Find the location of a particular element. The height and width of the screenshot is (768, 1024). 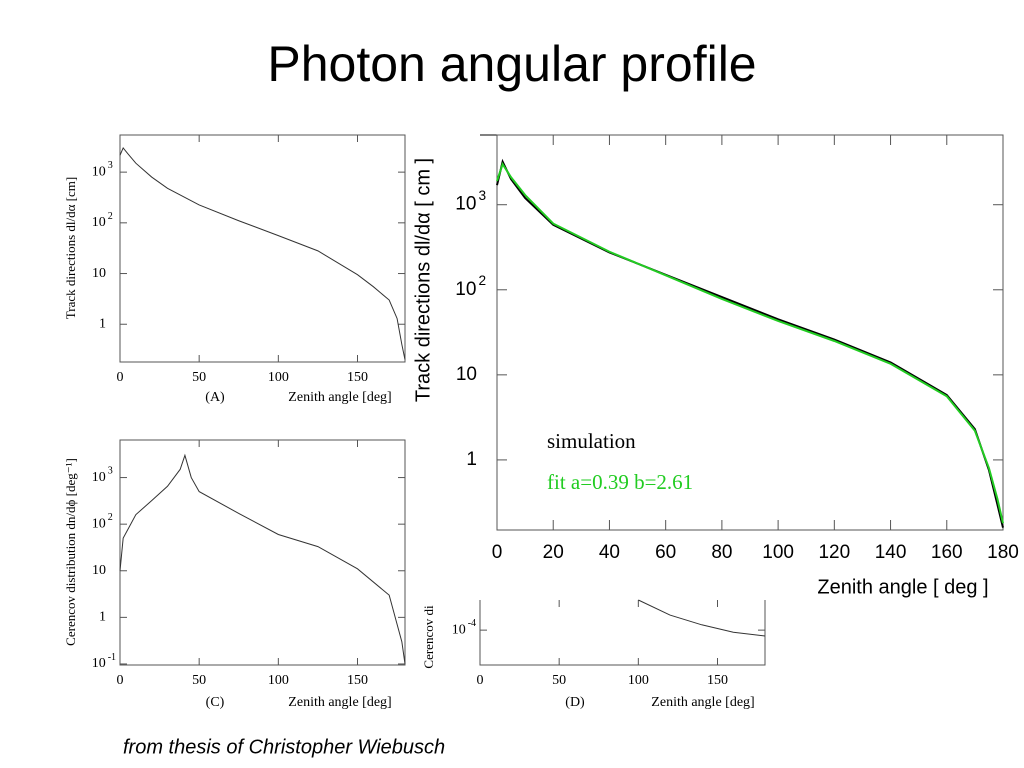

x-tick-label: 20 is located at coordinates (553, 552).